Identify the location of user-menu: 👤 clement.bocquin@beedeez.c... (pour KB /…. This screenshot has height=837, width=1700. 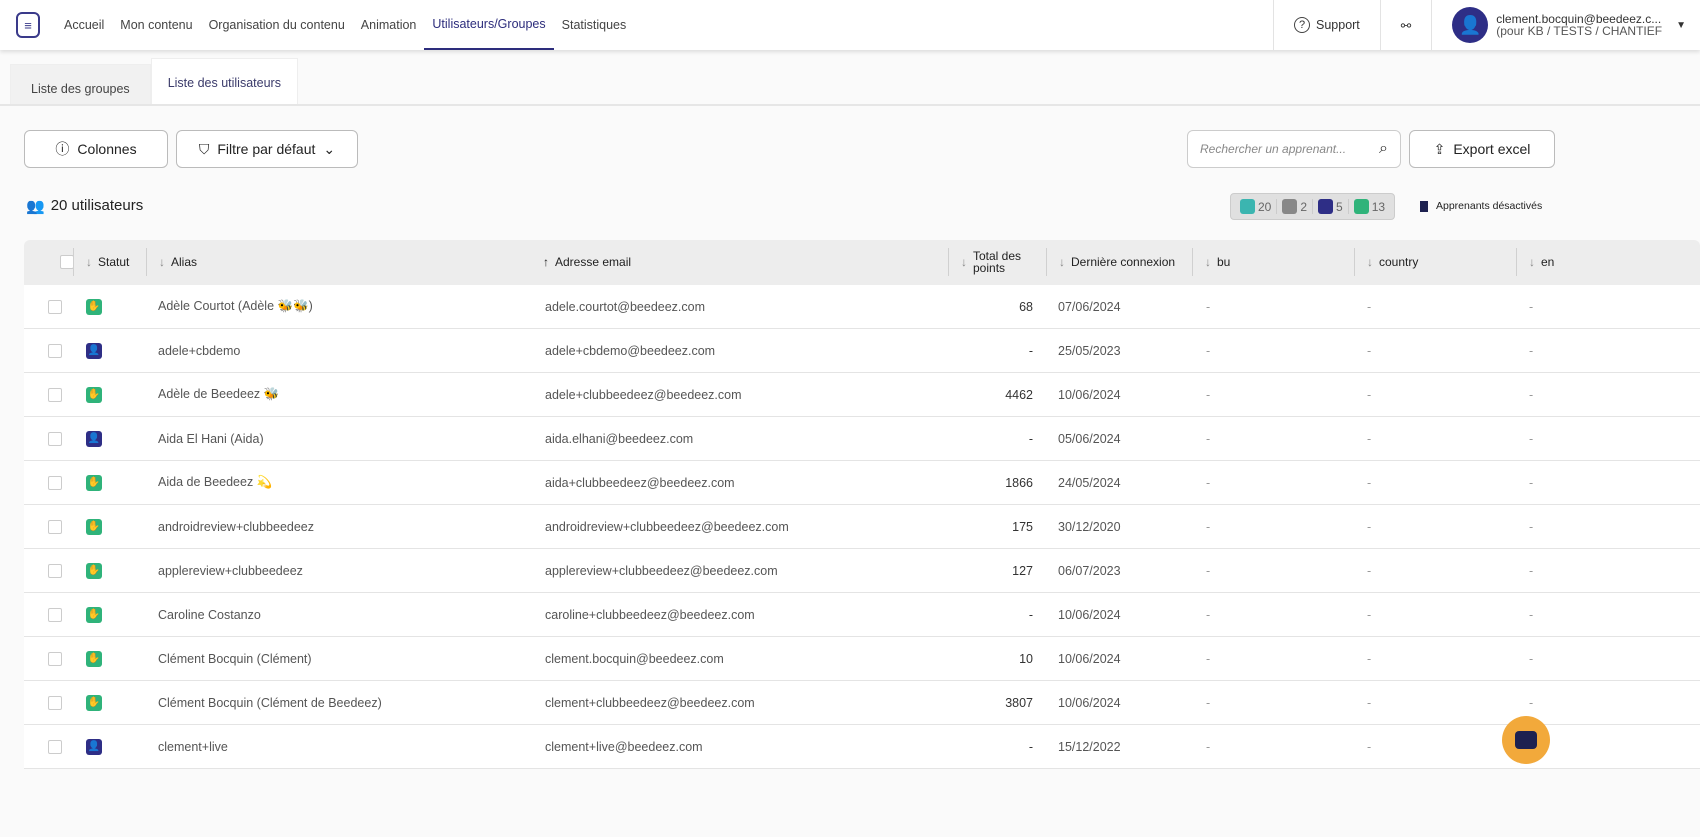
(1565, 25).